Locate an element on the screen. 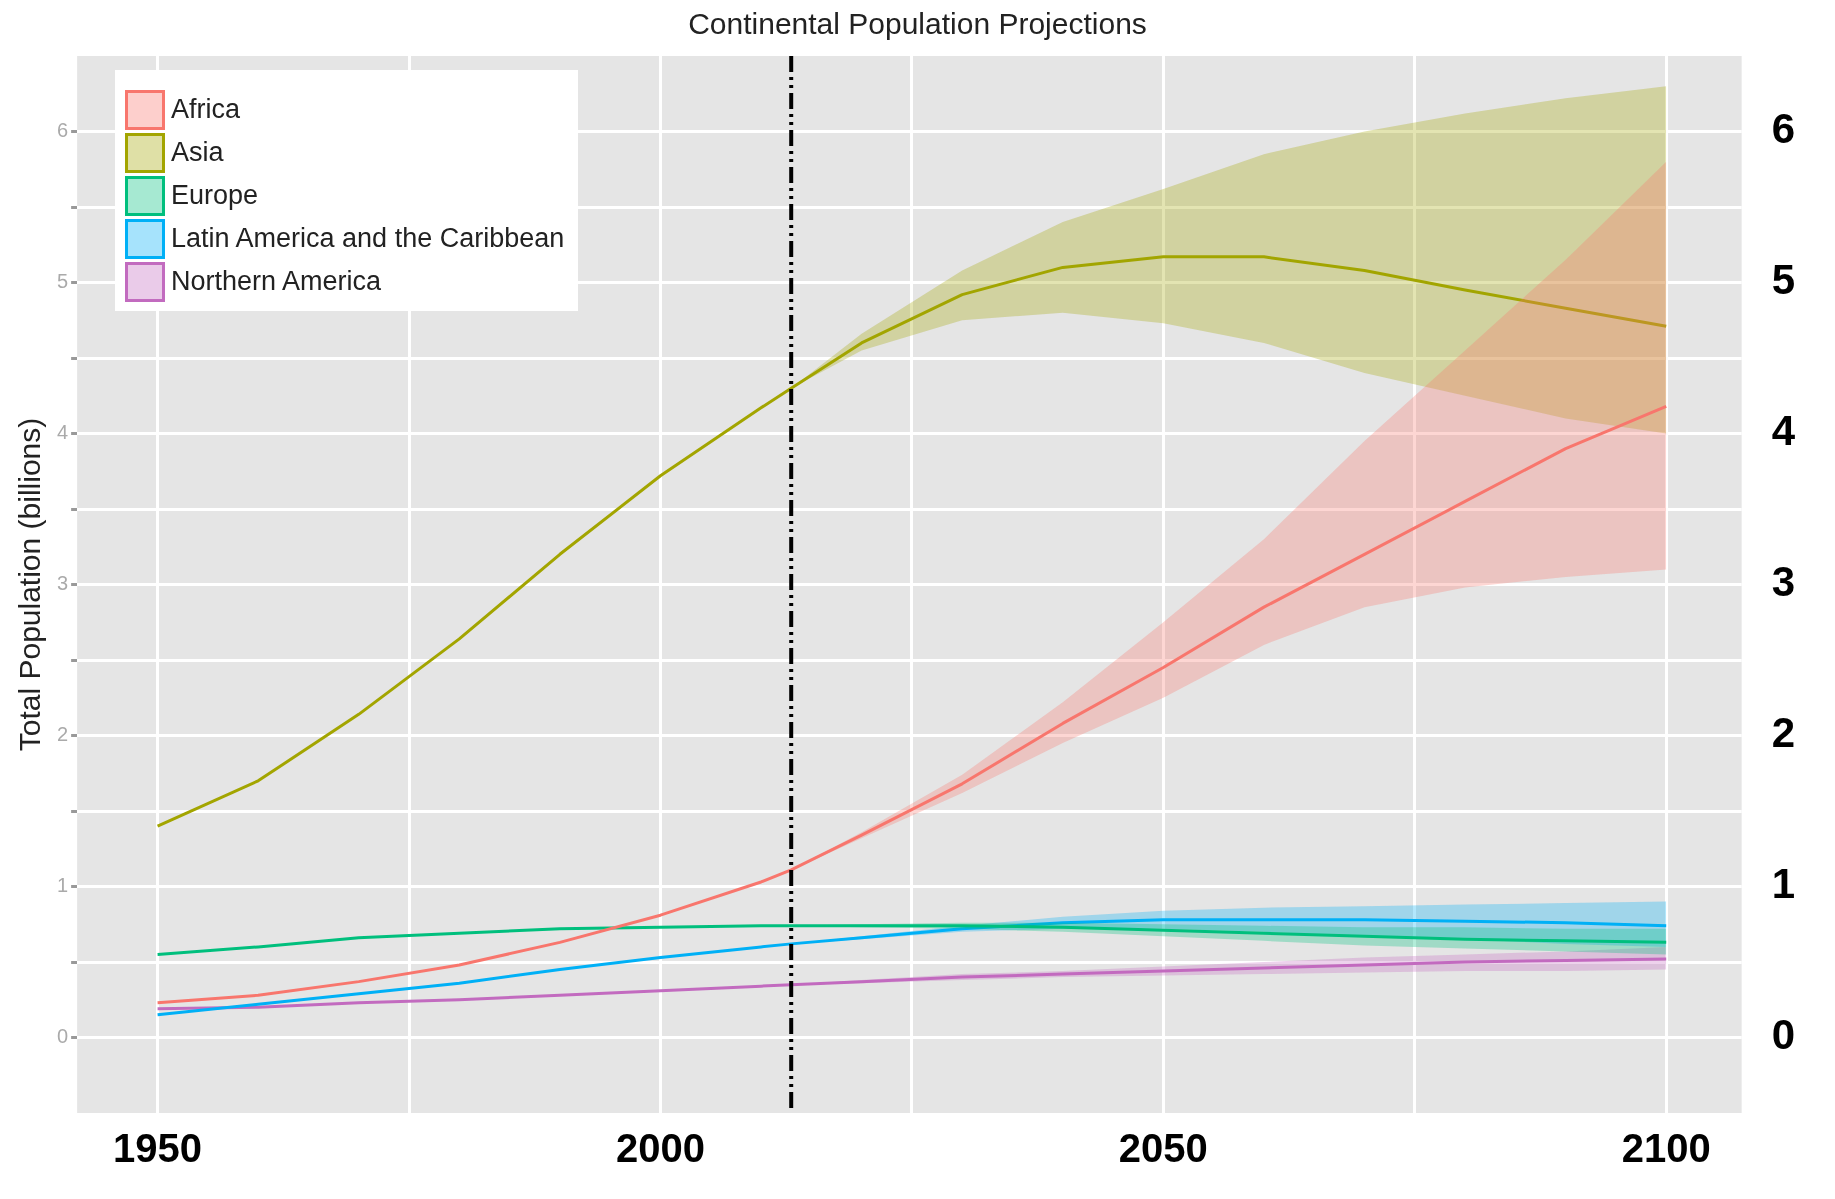 The height and width of the screenshot is (1199, 1835). y-tick-label: 0 is located at coordinates (63, 1036).